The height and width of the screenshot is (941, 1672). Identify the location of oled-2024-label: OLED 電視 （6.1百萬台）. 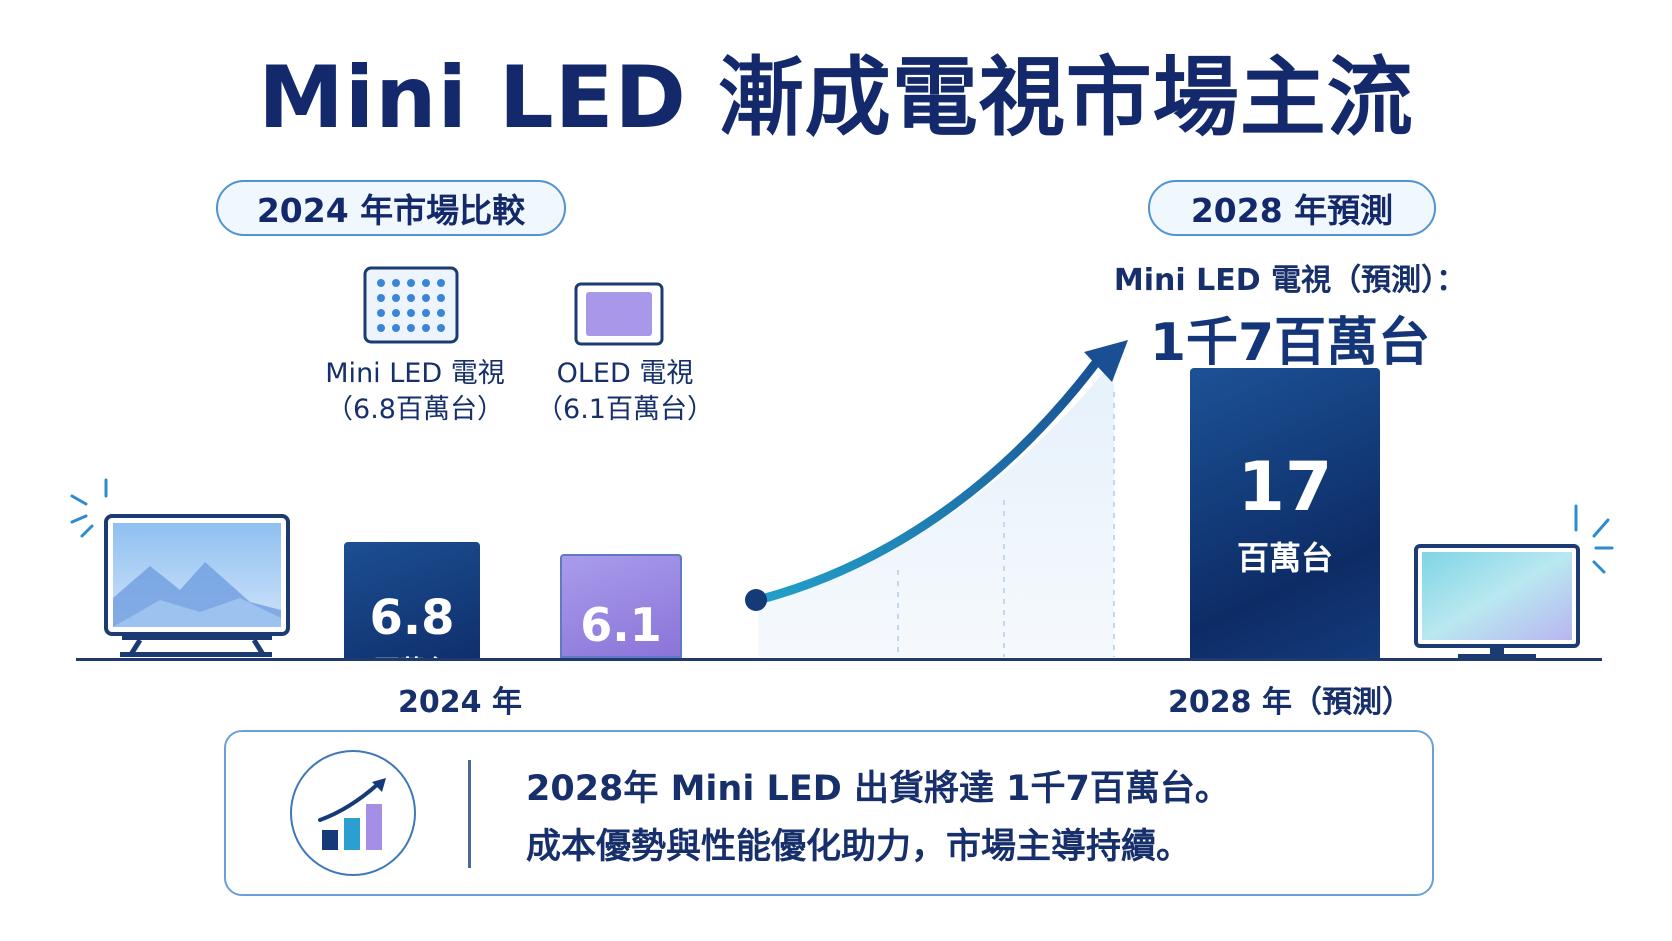
(625, 392).